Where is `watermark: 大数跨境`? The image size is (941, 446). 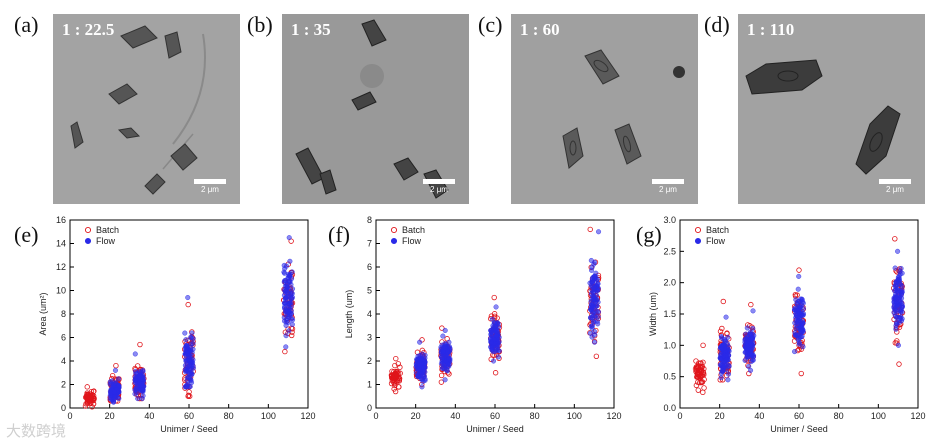 watermark: 大数跨境 is located at coordinates (36, 431).